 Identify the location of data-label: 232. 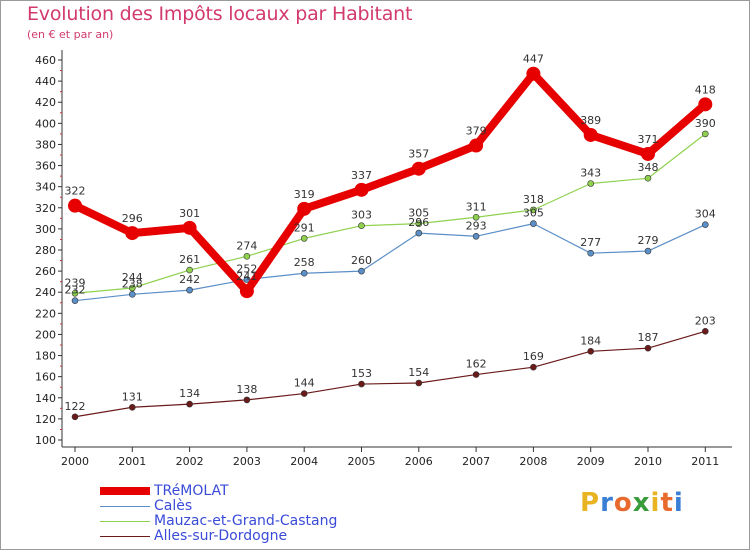
(75, 290).